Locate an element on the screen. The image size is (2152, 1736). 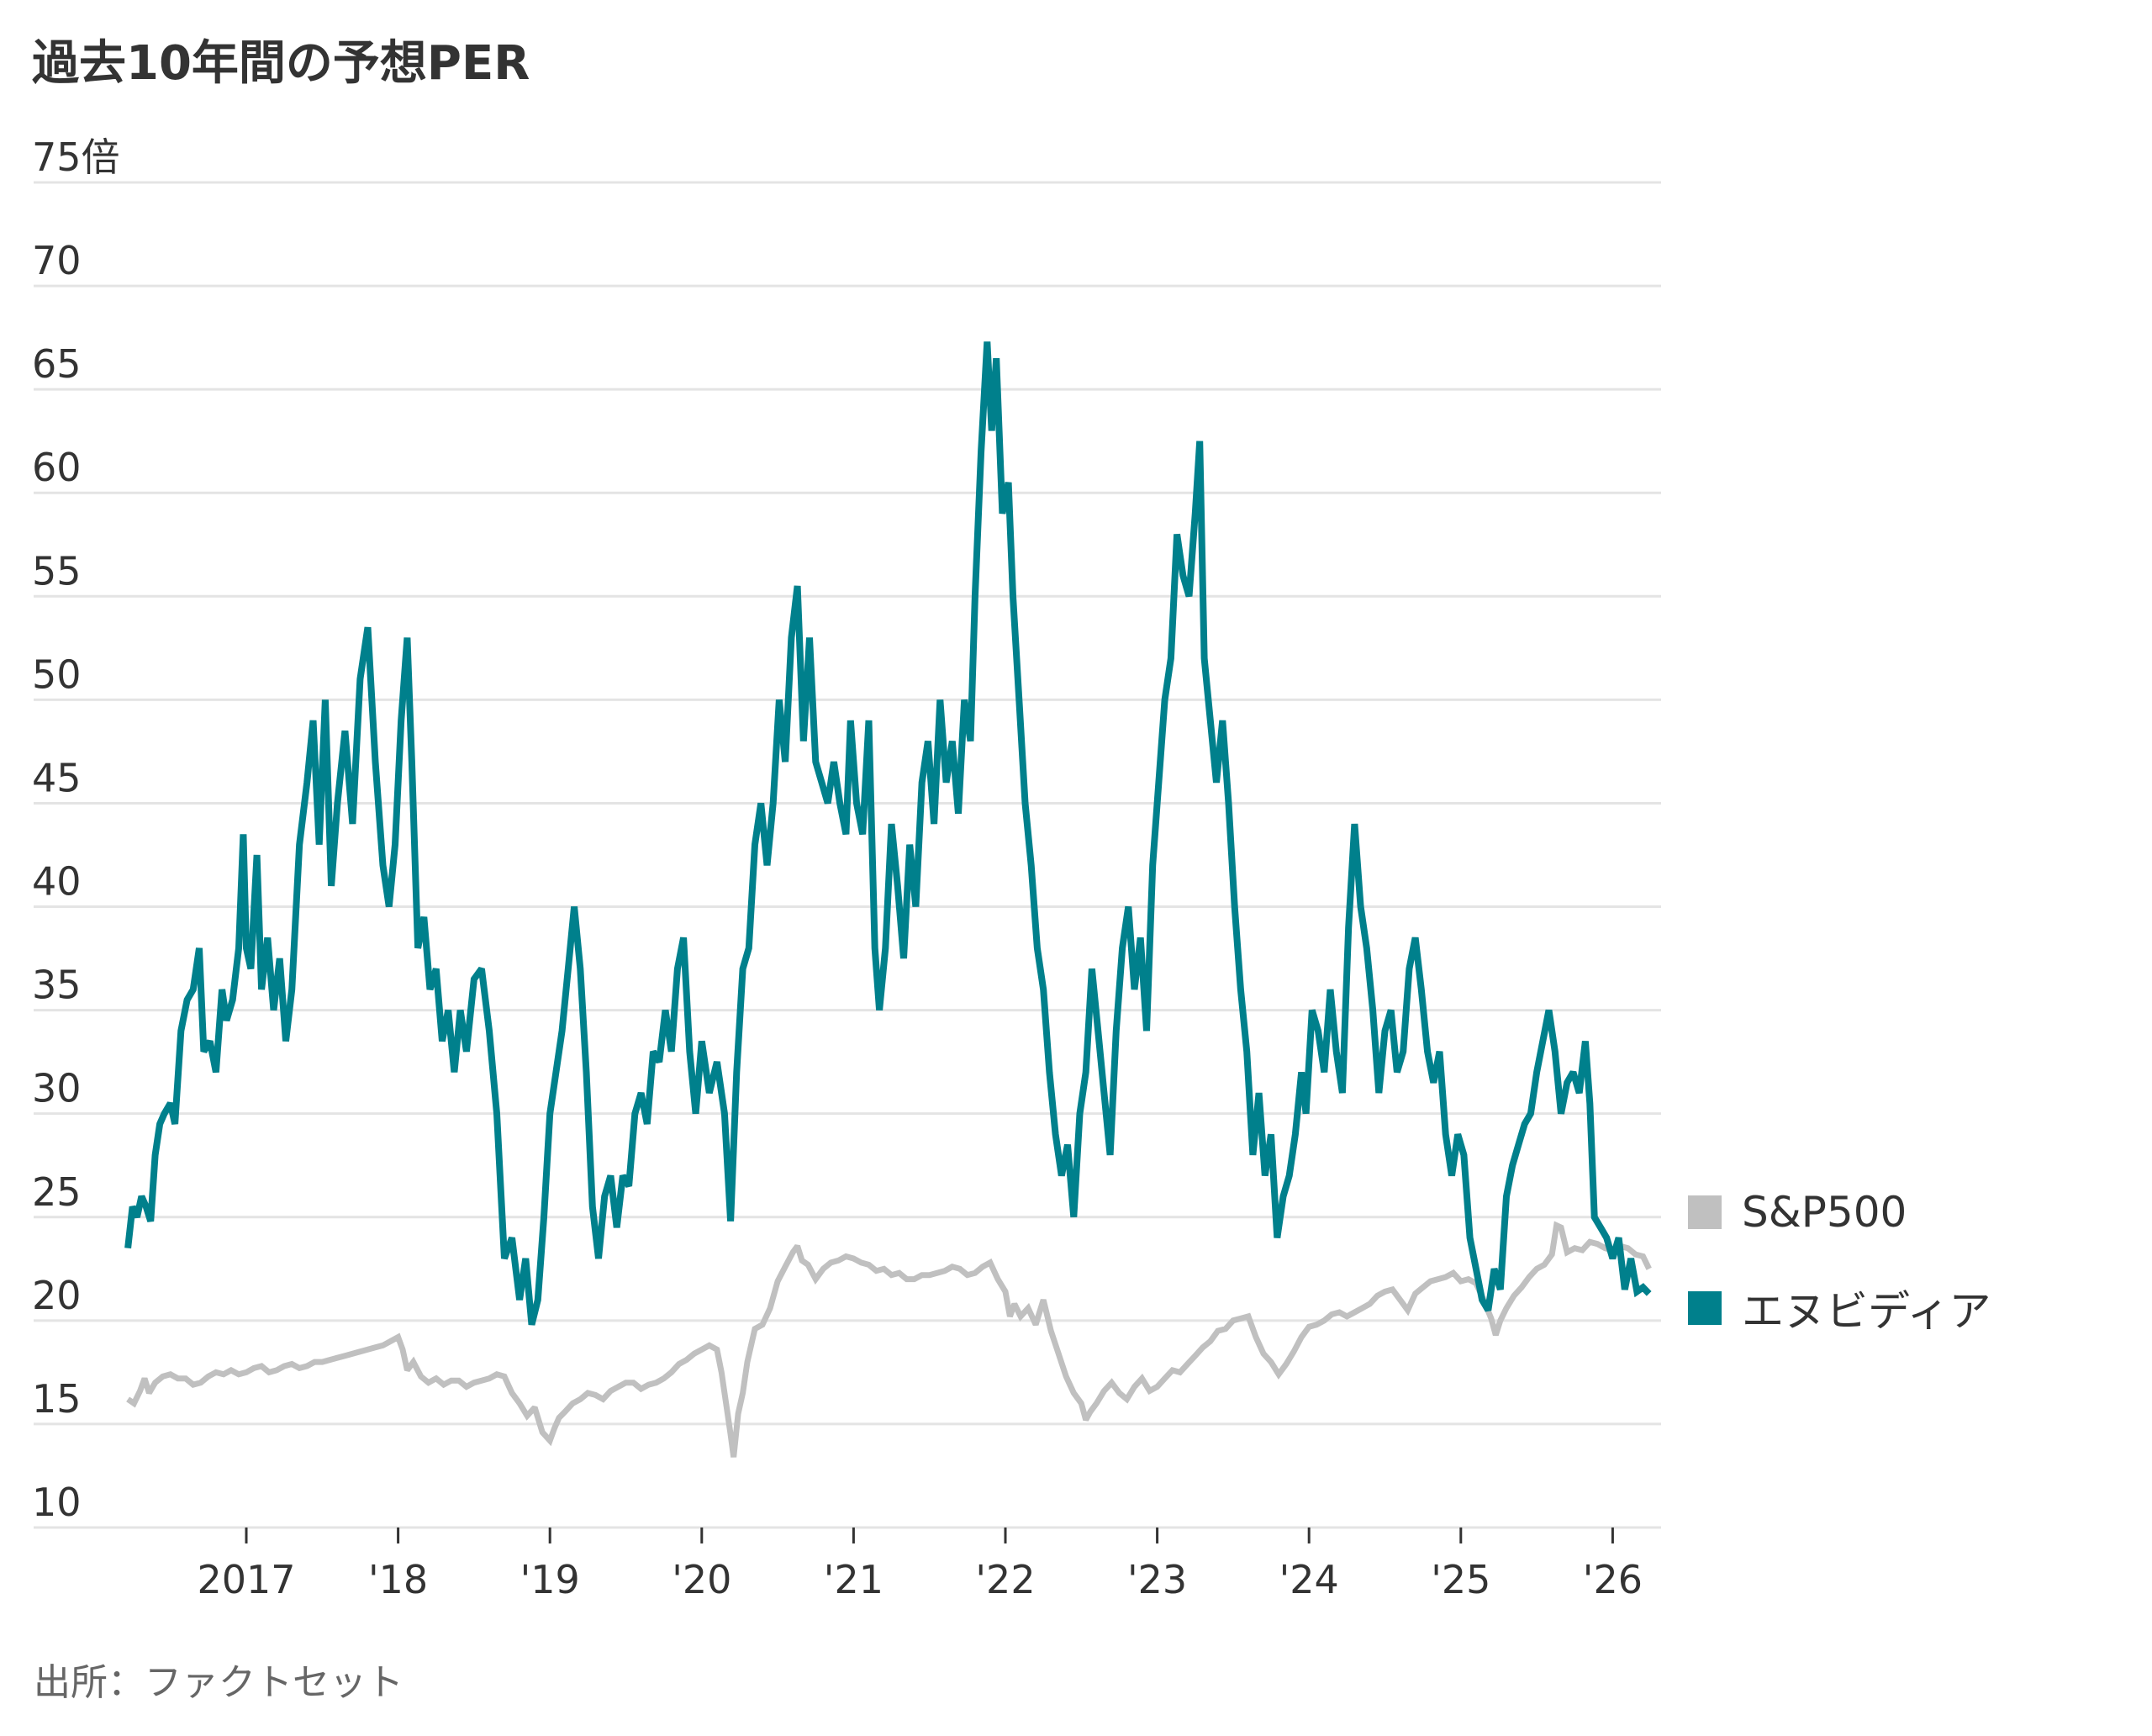
y-tick-label: 30 is located at coordinates (57, 1088).